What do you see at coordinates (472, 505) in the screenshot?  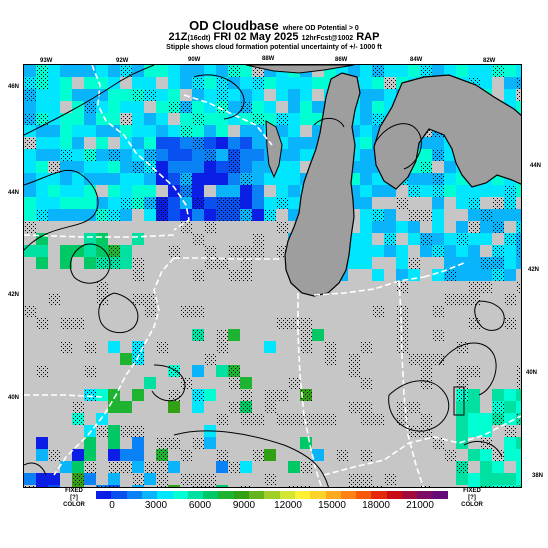 I see `right-color-label: COLOR` at bounding box center [472, 505].